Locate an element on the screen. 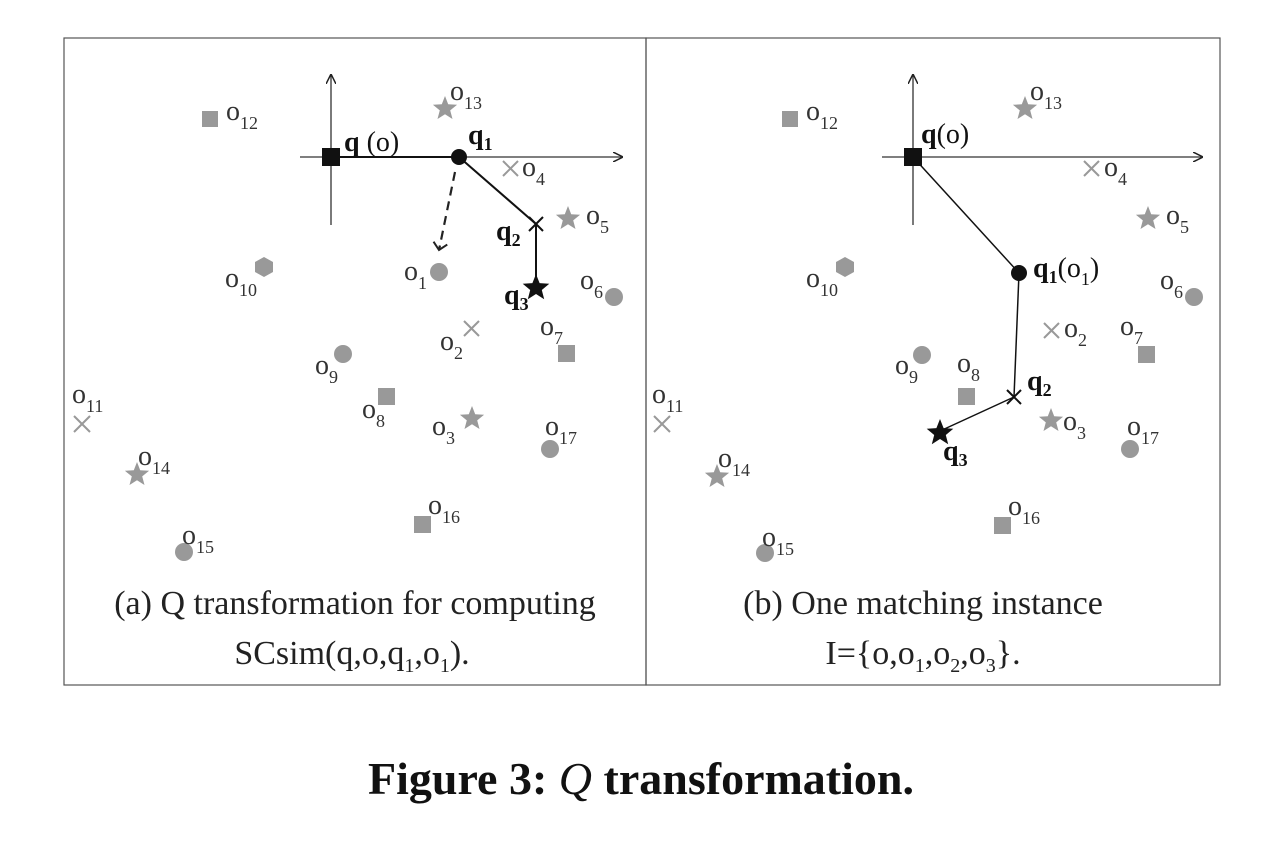 The height and width of the screenshot is (852, 1282). label-o15: o15 is located at coordinates (198, 538).